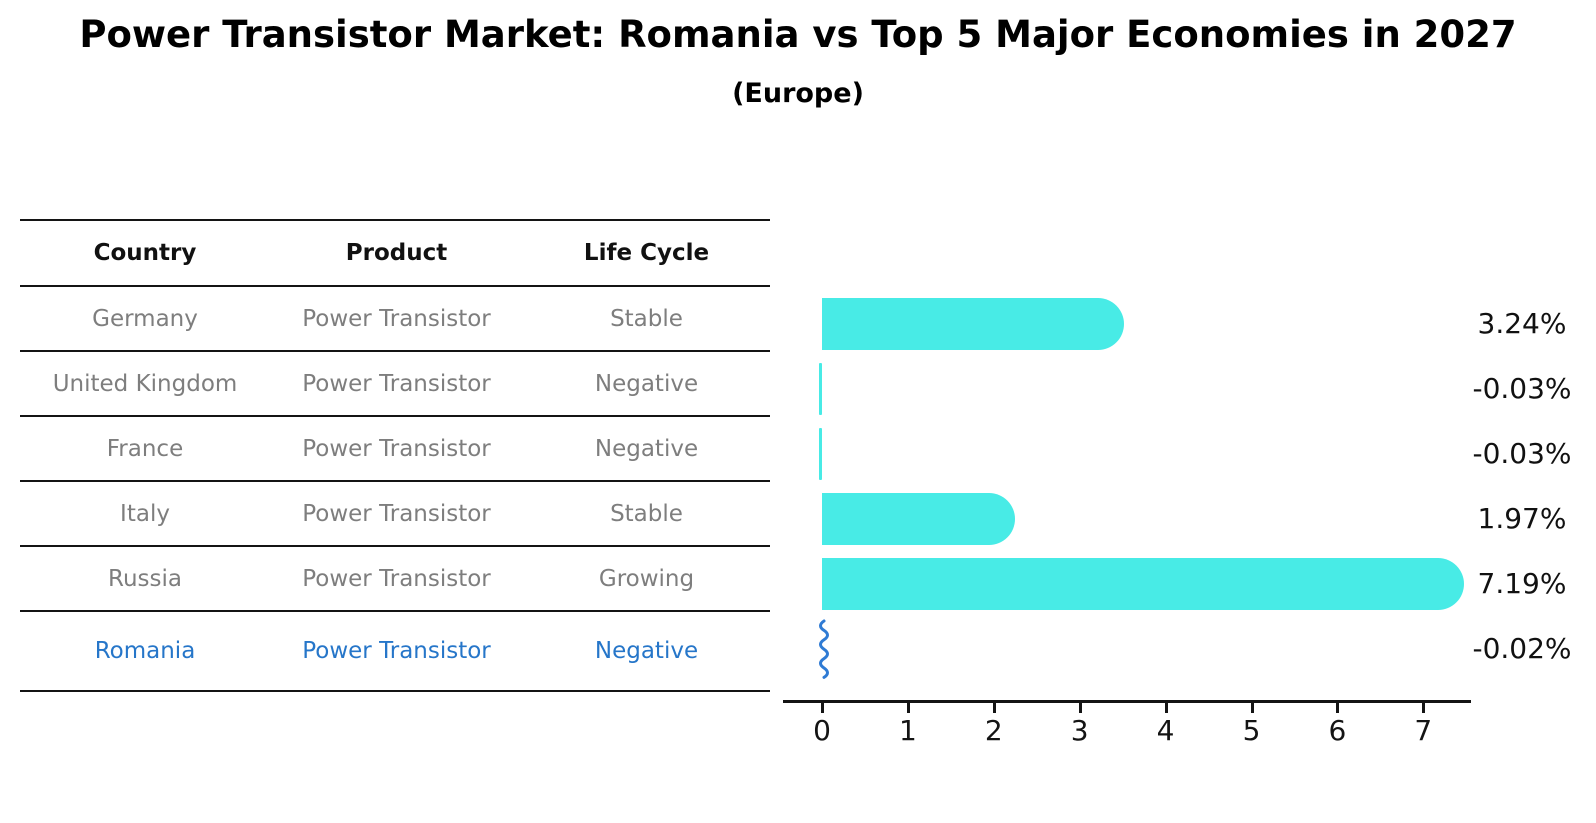  What do you see at coordinates (1079, 730) in the screenshot?
I see `x-tick-label: 3` at bounding box center [1079, 730].